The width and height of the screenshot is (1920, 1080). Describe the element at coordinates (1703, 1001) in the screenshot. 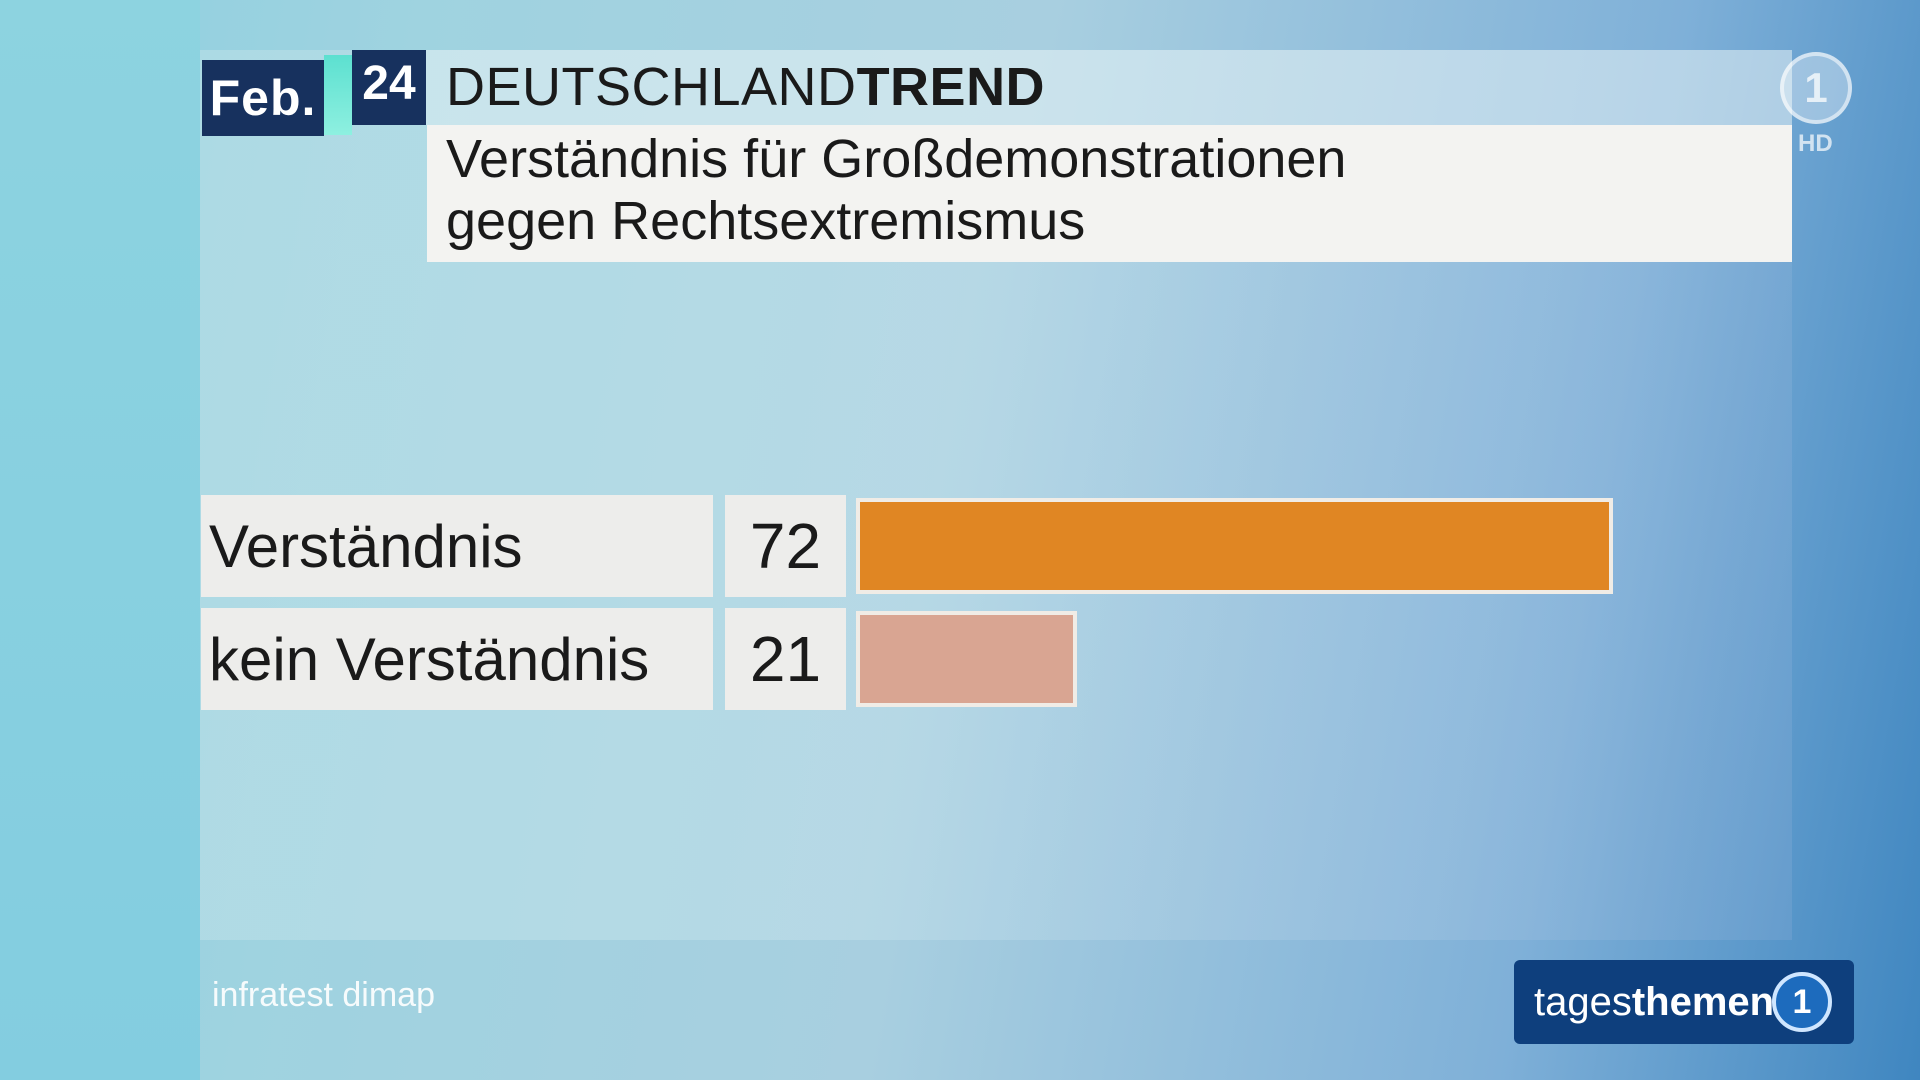

I see `show-name-bold: themen` at that location.